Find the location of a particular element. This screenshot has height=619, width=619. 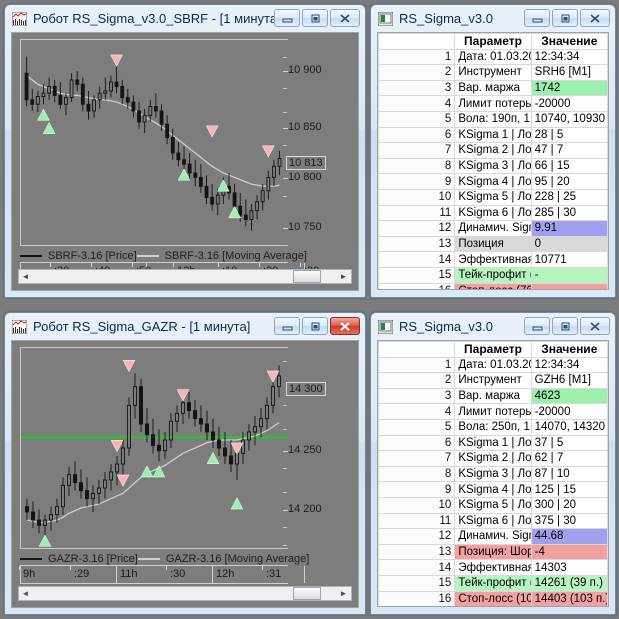

titlebar-chart-gazr: Робот RS_Sigma_GAZR - [1 минута] is located at coordinates (185, 326).